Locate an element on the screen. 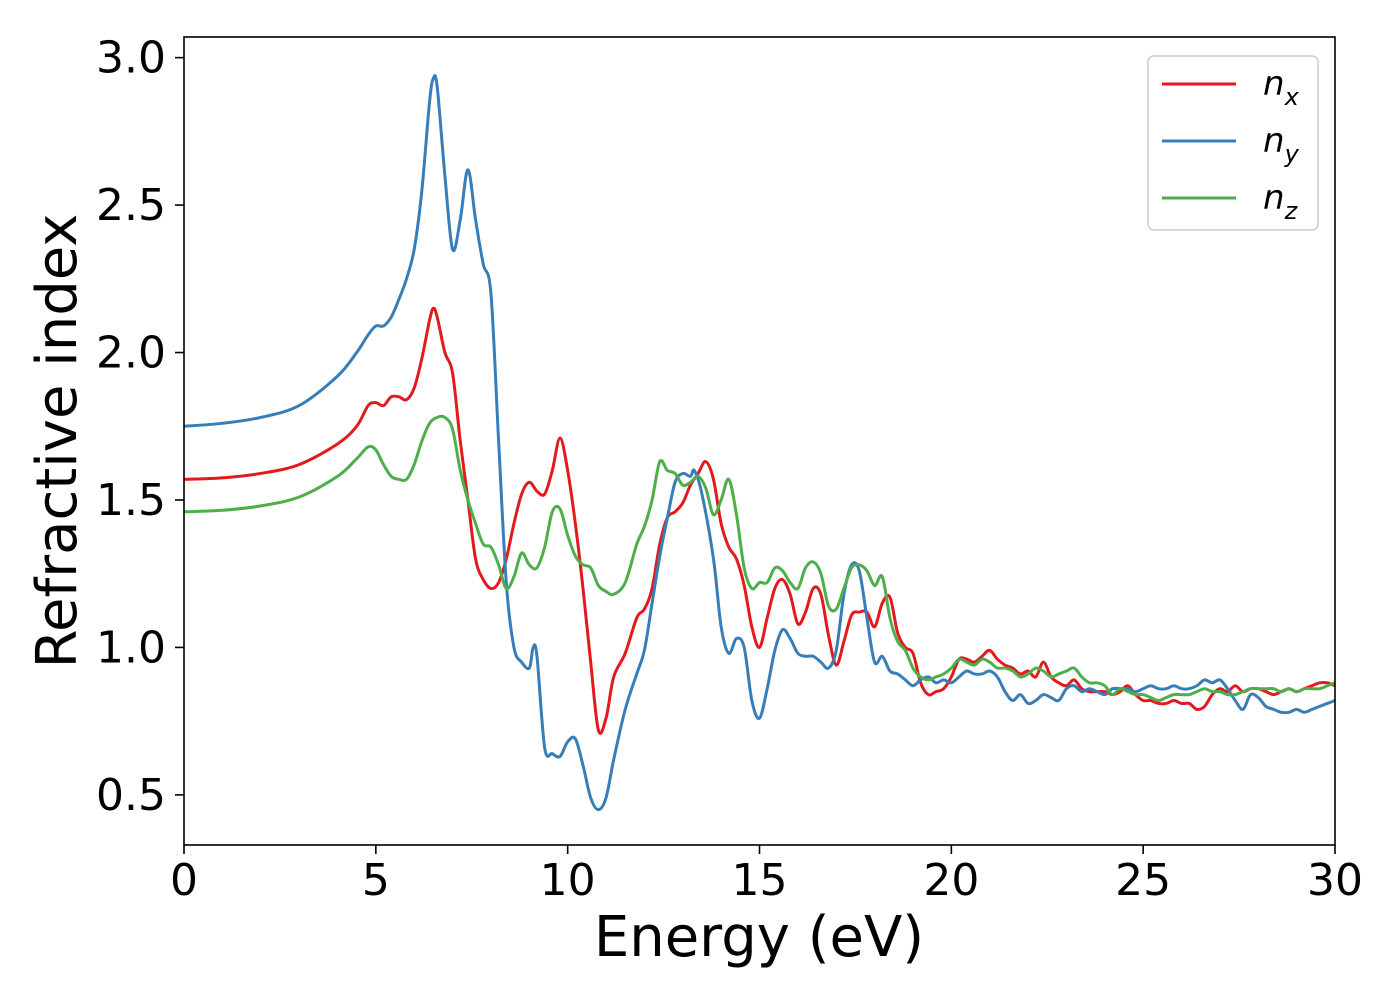  legend: nx ny nz is located at coordinates (1233, 143).